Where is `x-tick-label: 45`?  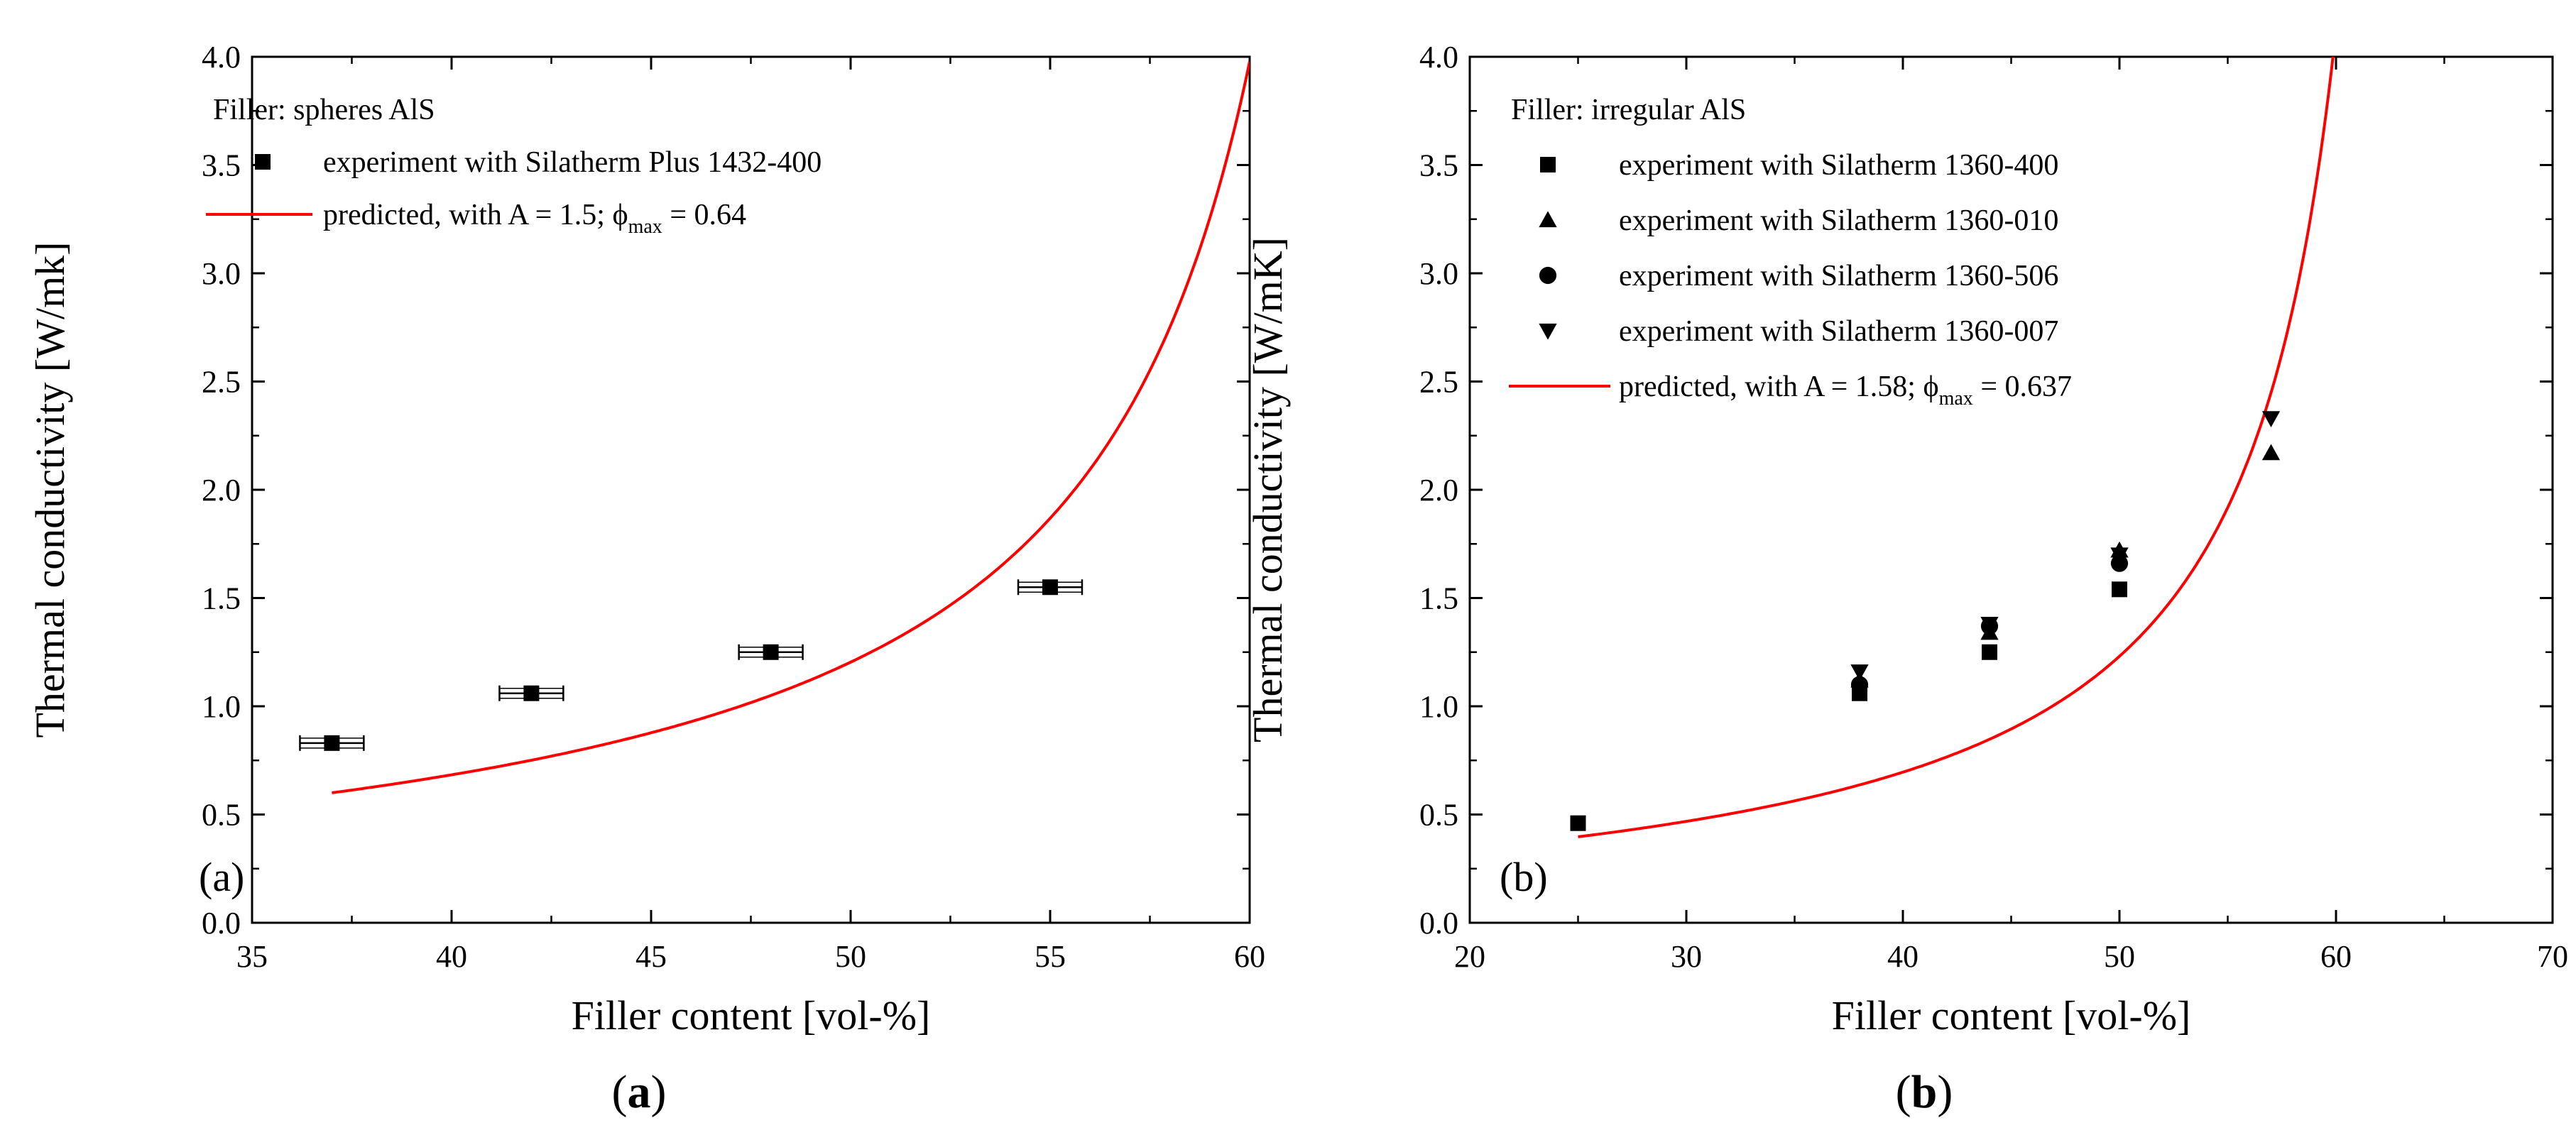 x-tick-label: 45 is located at coordinates (651, 956).